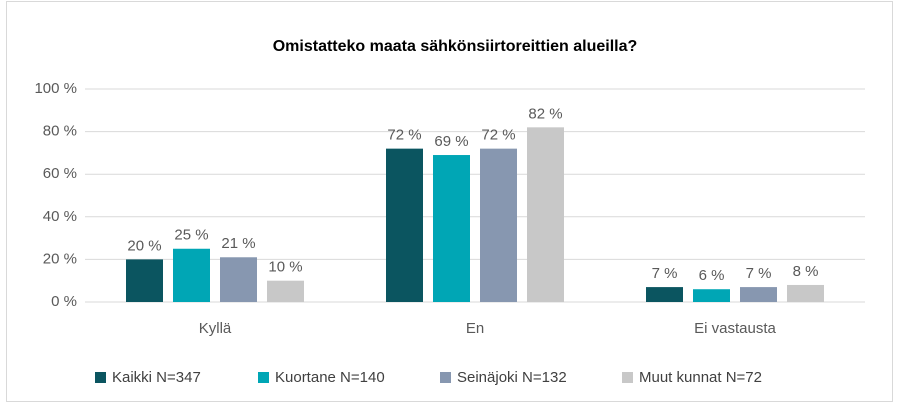  Describe the element at coordinates (475, 328) in the screenshot. I see `x-tick-label: En` at that location.